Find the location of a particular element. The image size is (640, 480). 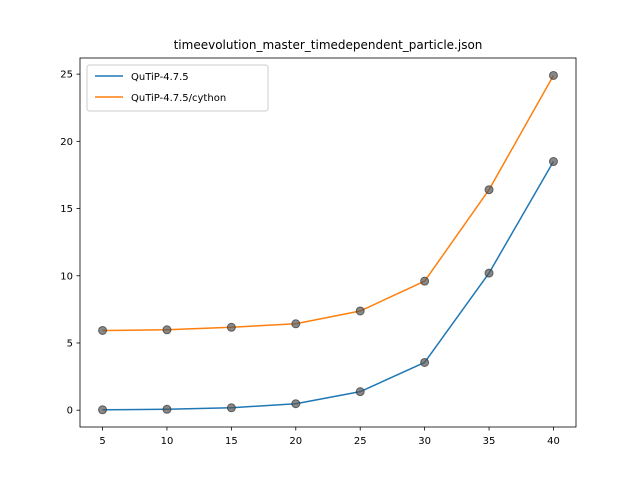

legend-box is located at coordinates (177, 88).